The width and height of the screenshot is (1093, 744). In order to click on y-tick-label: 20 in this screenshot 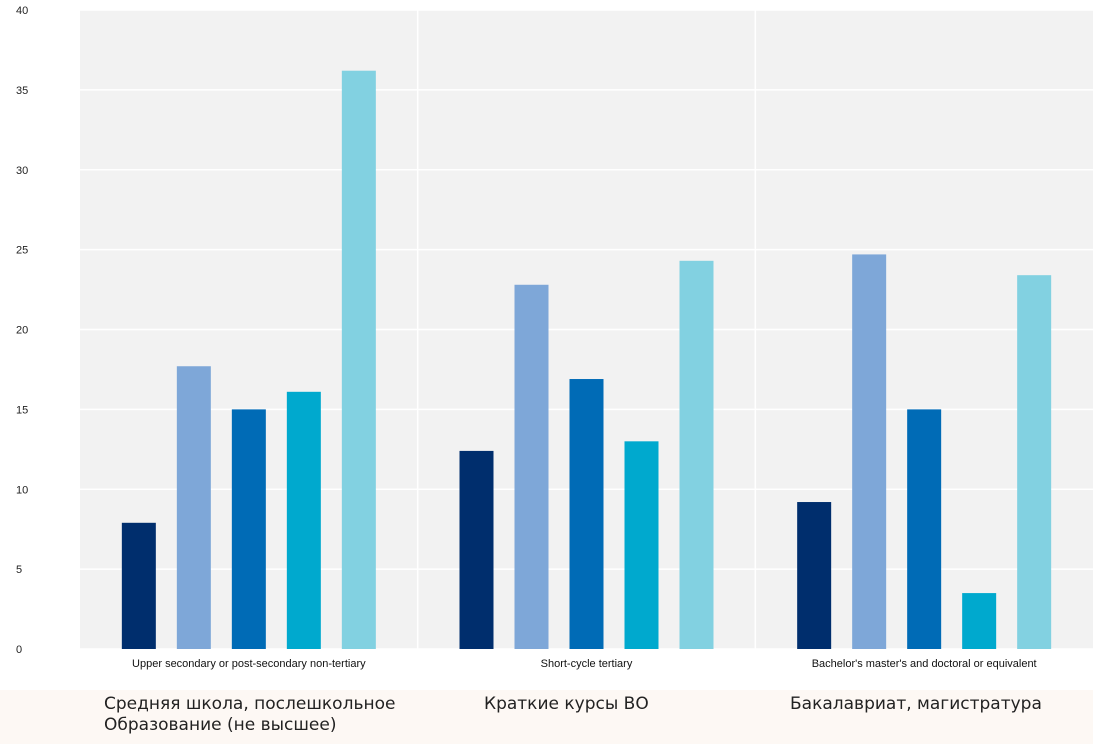, I will do `click(22, 331)`.